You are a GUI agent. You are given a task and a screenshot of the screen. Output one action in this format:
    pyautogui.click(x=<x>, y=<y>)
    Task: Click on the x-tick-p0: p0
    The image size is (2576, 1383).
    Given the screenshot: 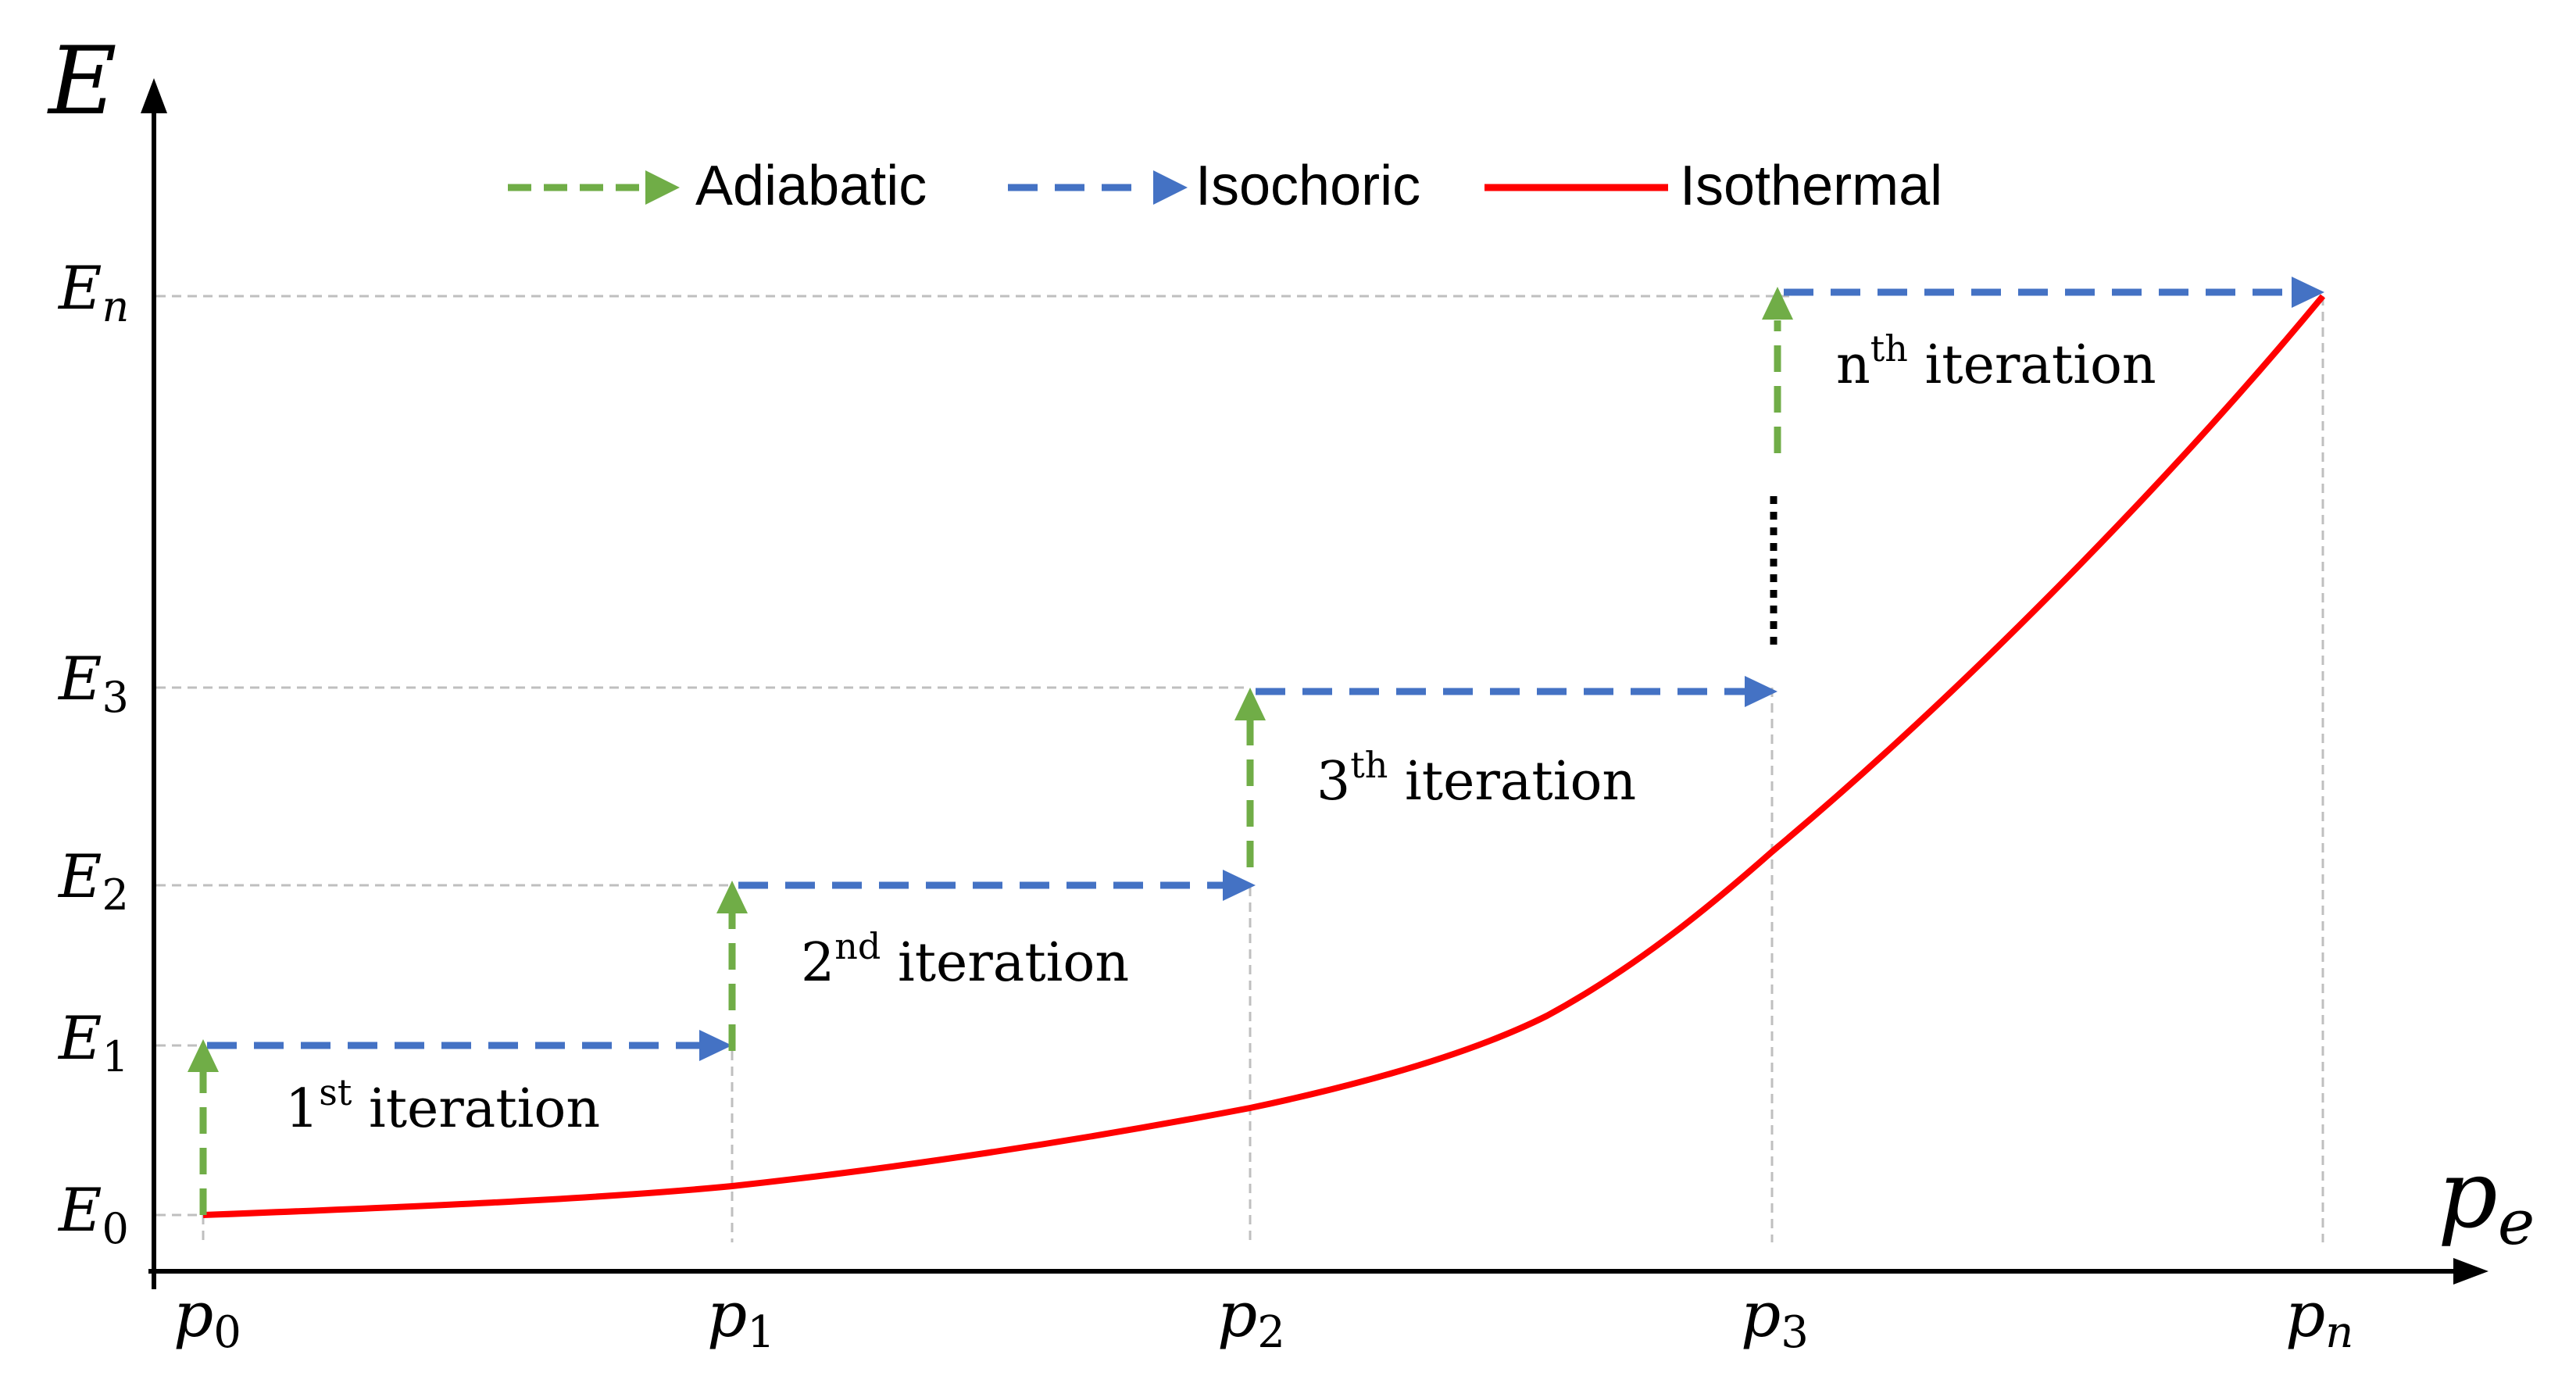 What is the action you would take?
    pyautogui.click(x=207, y=1318)
    